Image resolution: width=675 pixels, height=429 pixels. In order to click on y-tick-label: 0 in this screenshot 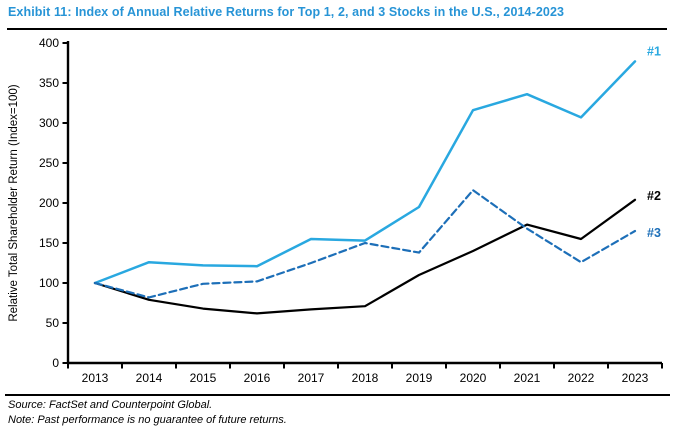, I will do `click(55, 363)`.